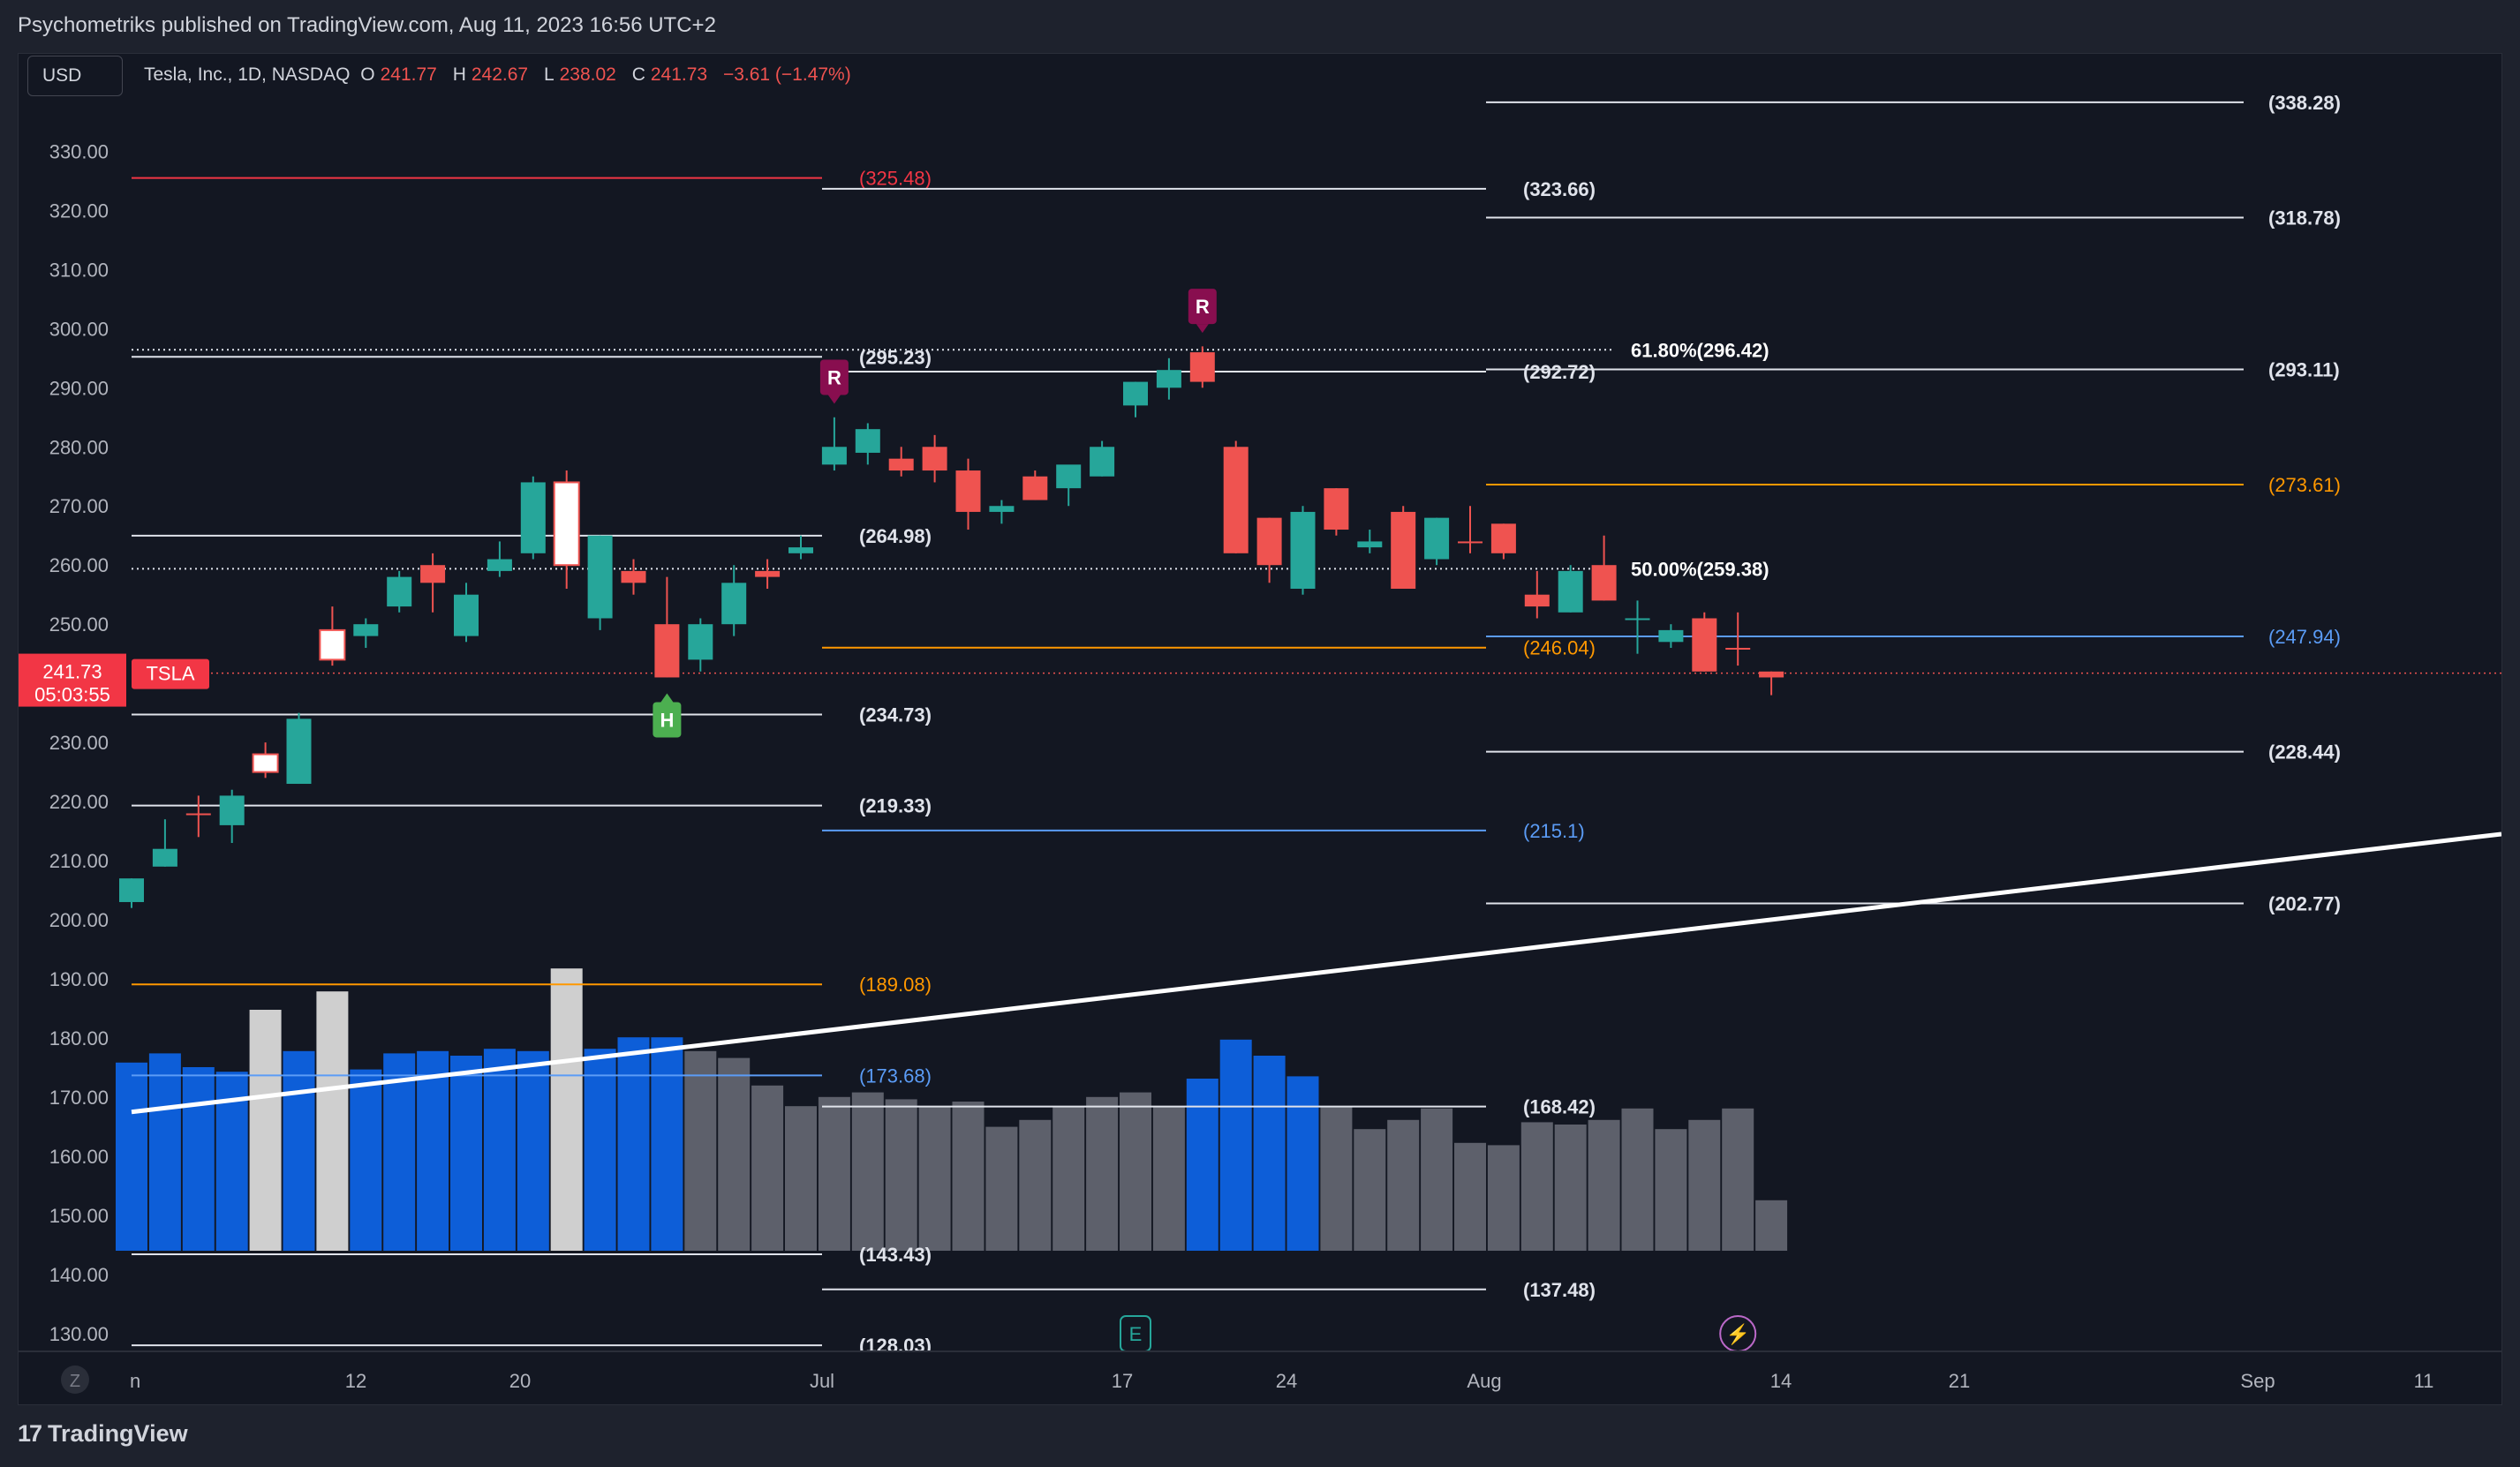  Describe the element at coordinates (1136, 1334) in the screenshot. I see `earnings-icon-label: E` at that location.